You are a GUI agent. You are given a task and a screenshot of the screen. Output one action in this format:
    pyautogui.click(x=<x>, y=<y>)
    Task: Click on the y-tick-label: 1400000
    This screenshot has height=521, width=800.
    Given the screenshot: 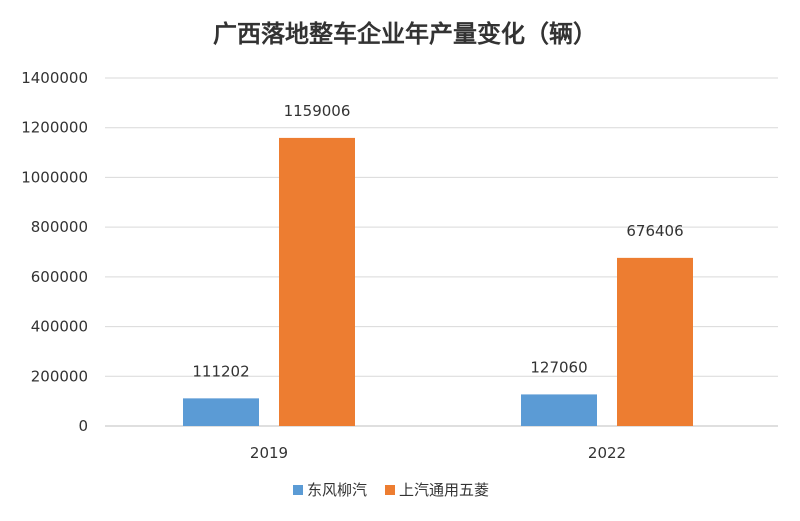 What is the action you would take?
    pyautogui.click(x=54, y=78)
    